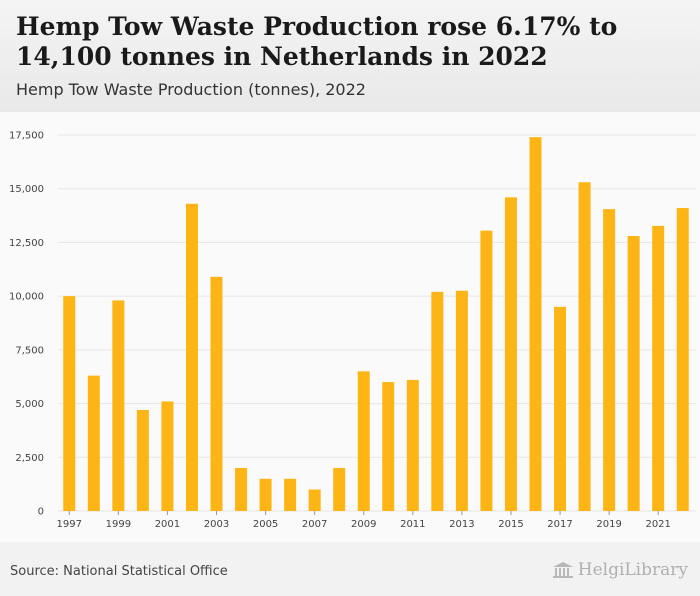 This screenshot has height=596, width=700. What do you see at coordinates (29, 458) in the screenshot?
I see `y-tick-label: 2,500` at bounding box center [29, 458].